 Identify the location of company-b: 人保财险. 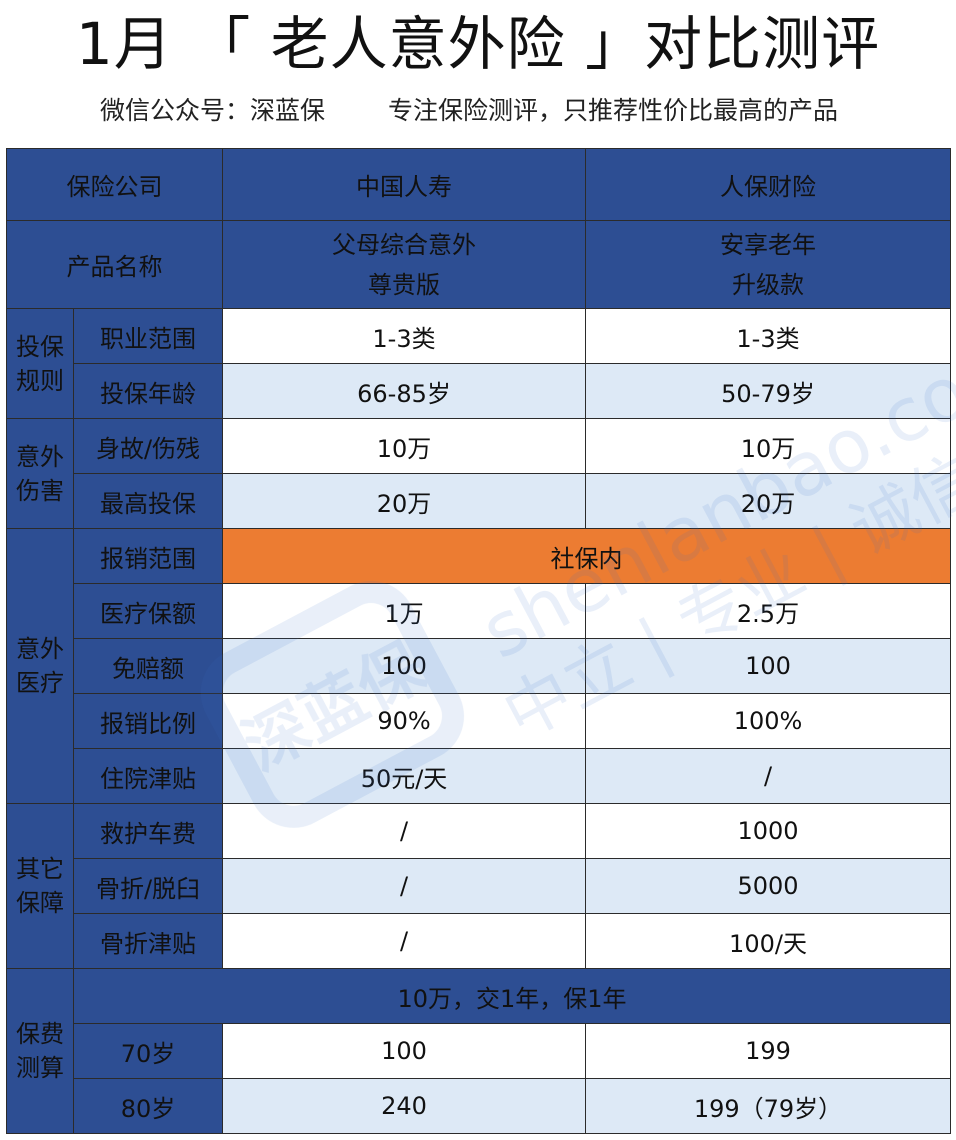
(768, 184).